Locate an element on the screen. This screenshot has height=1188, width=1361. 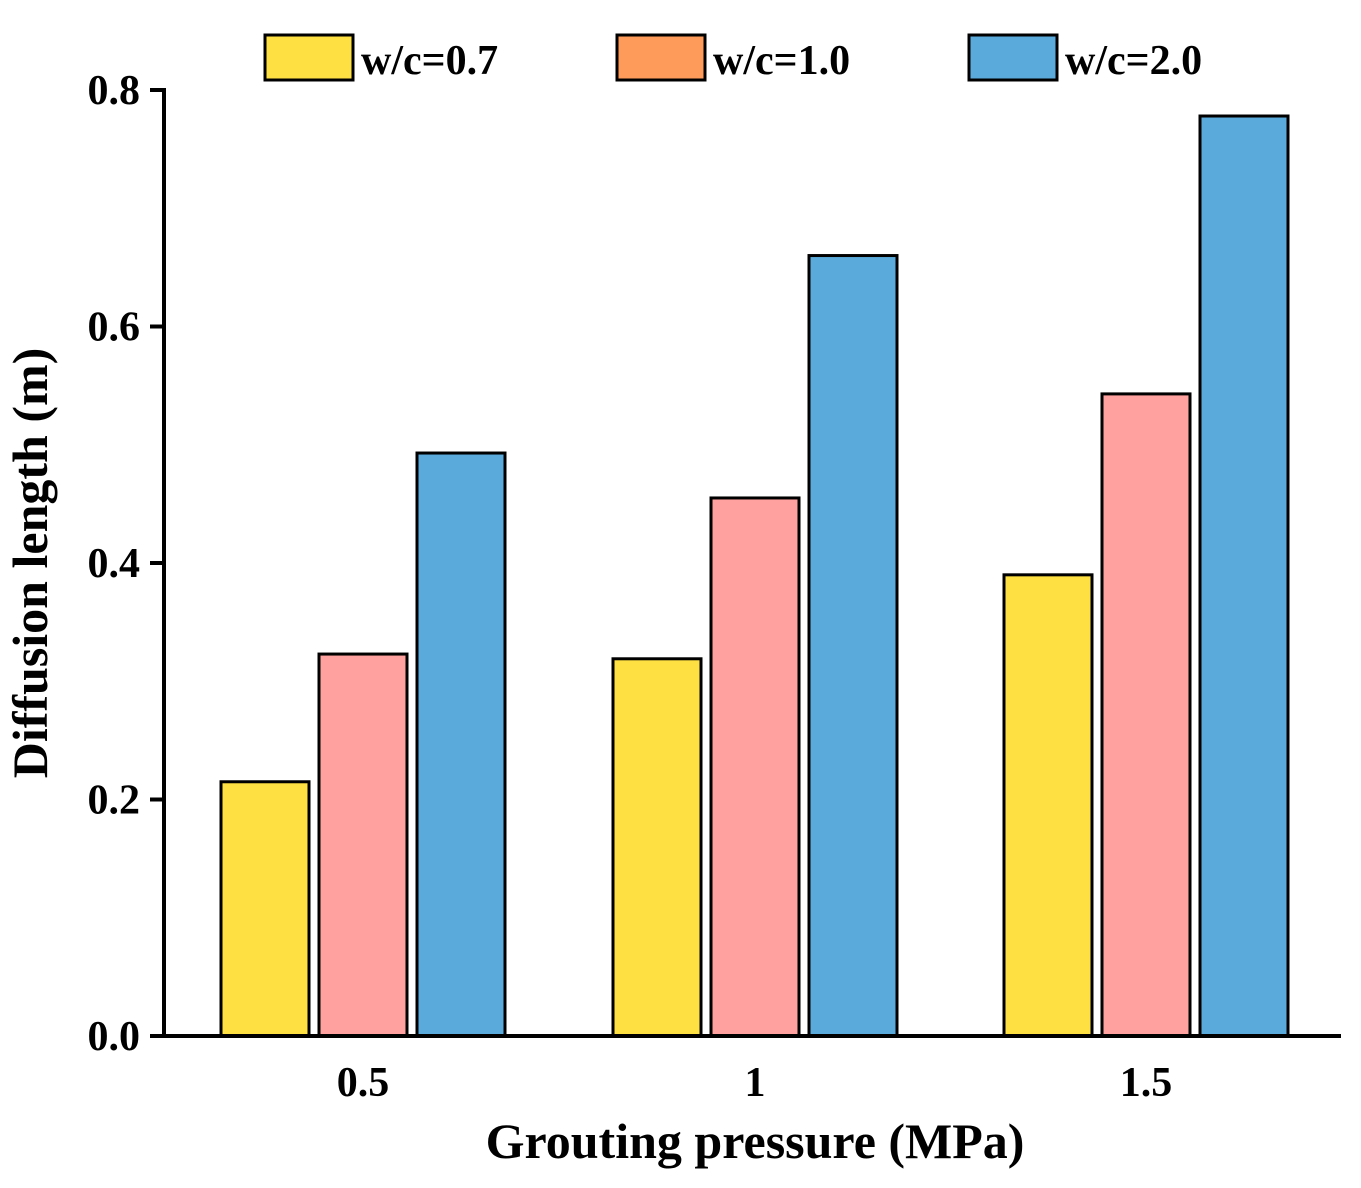
legend: w/c=0.7 w/c=1.0 w/c=2.0 is located at coordinates (732, 58).